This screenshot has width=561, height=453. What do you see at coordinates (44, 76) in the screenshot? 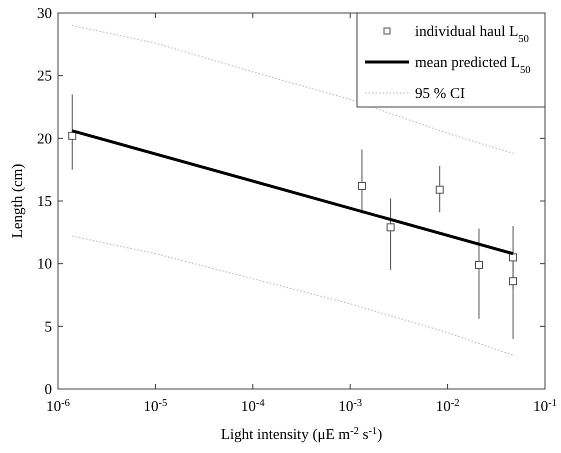
I see `y-tick-label: 25` at bounding box center [44, 76].